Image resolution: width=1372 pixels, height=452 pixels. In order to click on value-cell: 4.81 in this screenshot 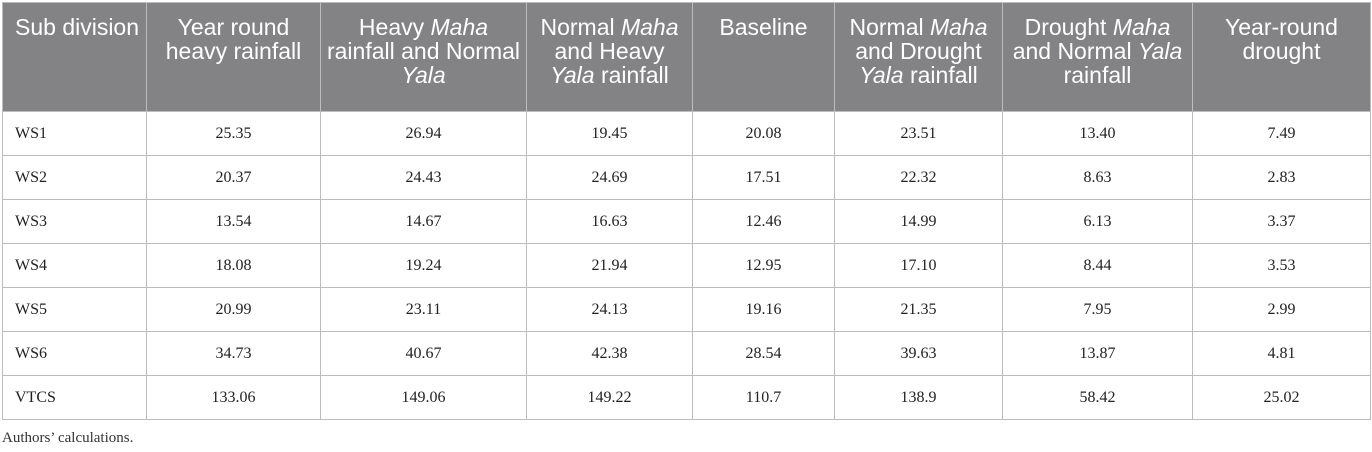, I will do `click(1281, 353)`.